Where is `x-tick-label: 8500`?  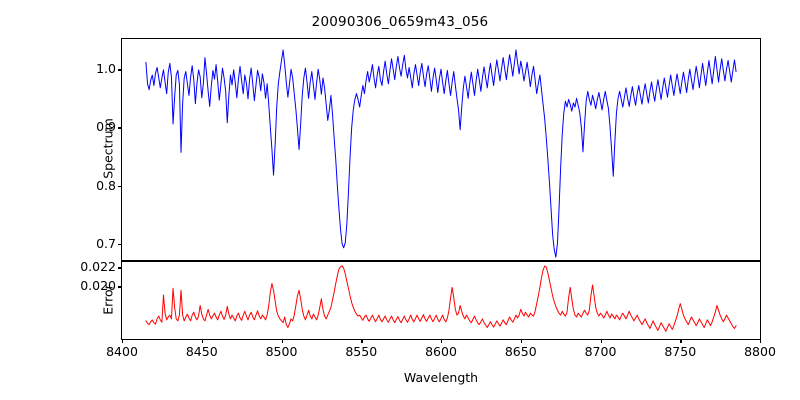 x-tick-label: 8500 is located at coordinates (281, 351).